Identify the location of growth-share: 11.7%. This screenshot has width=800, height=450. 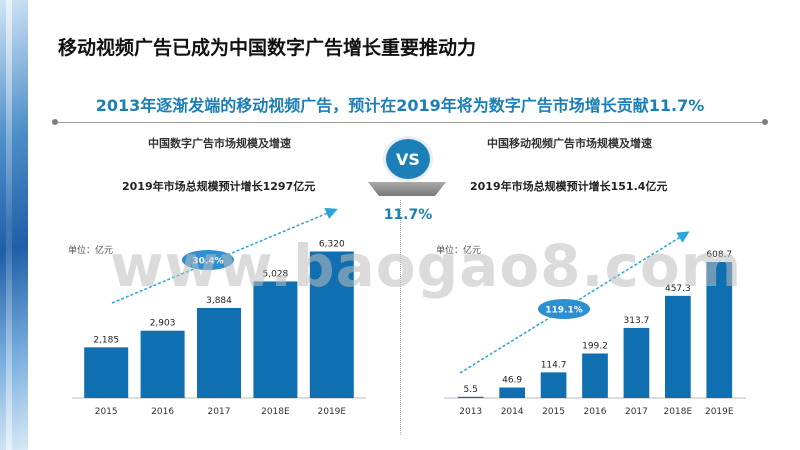
(408, 215).